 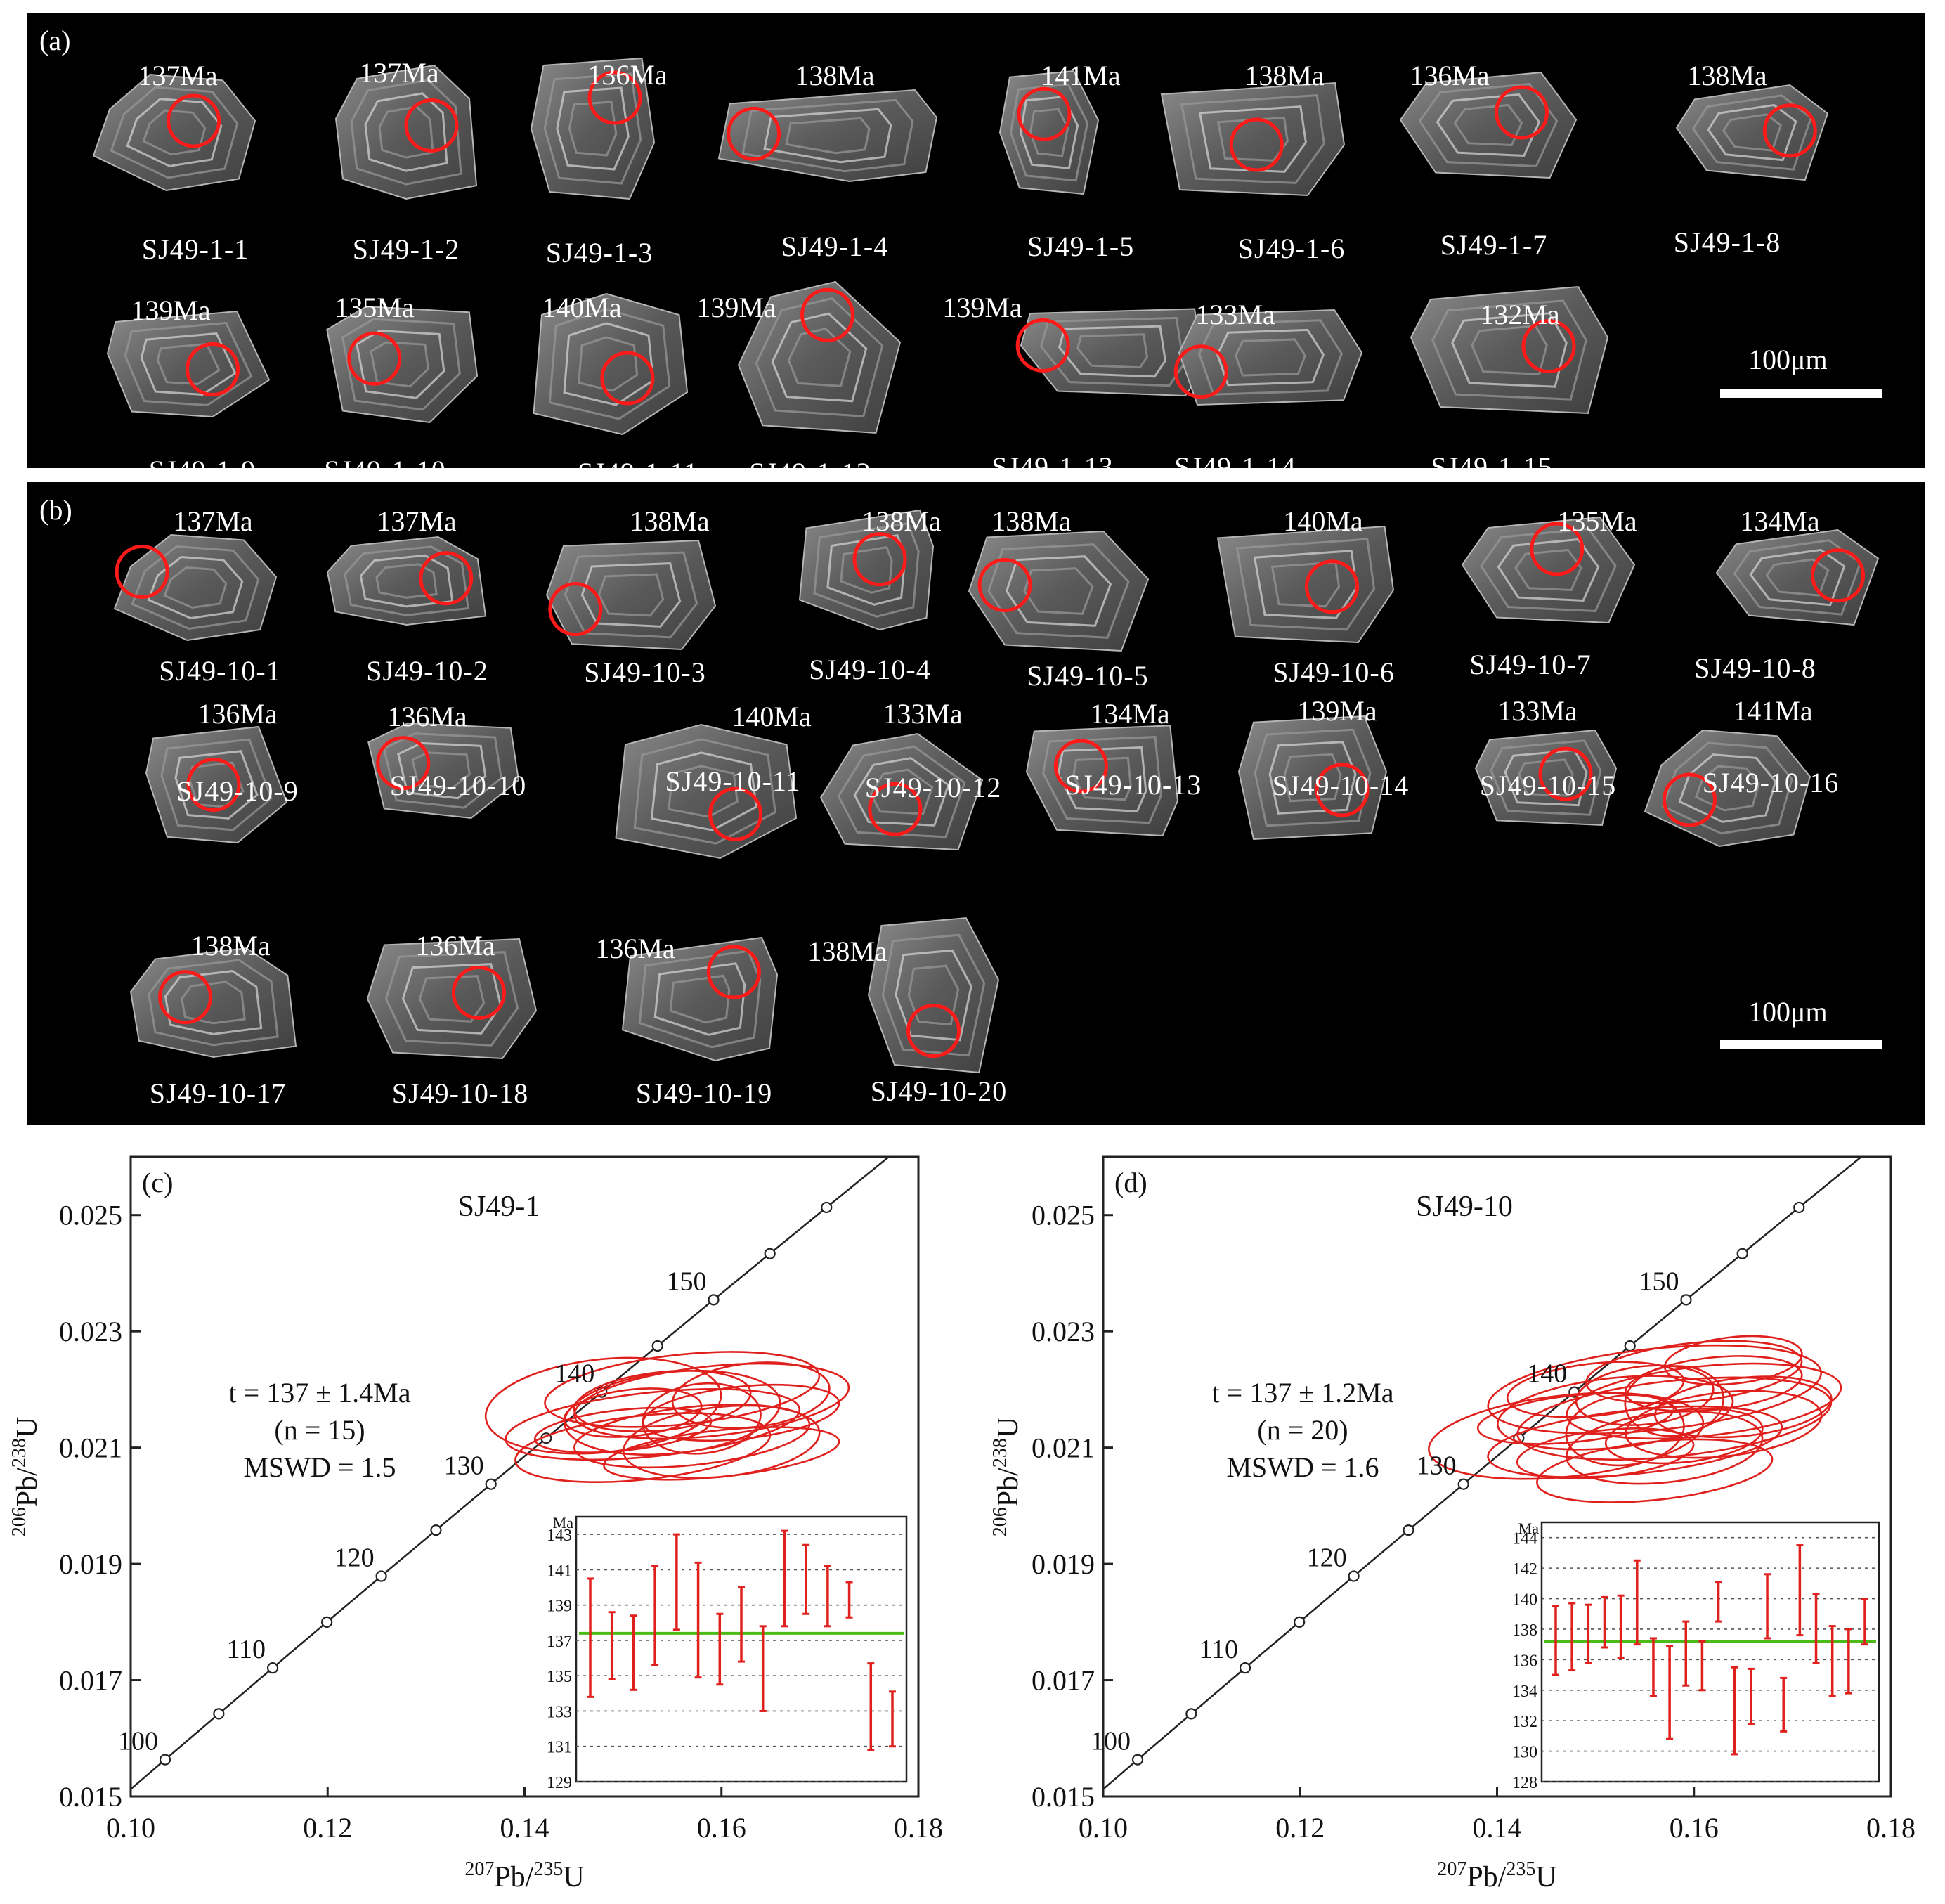 I want to click on grain-sample-id: SJ49-10-17, so click(x=218, y=1093).